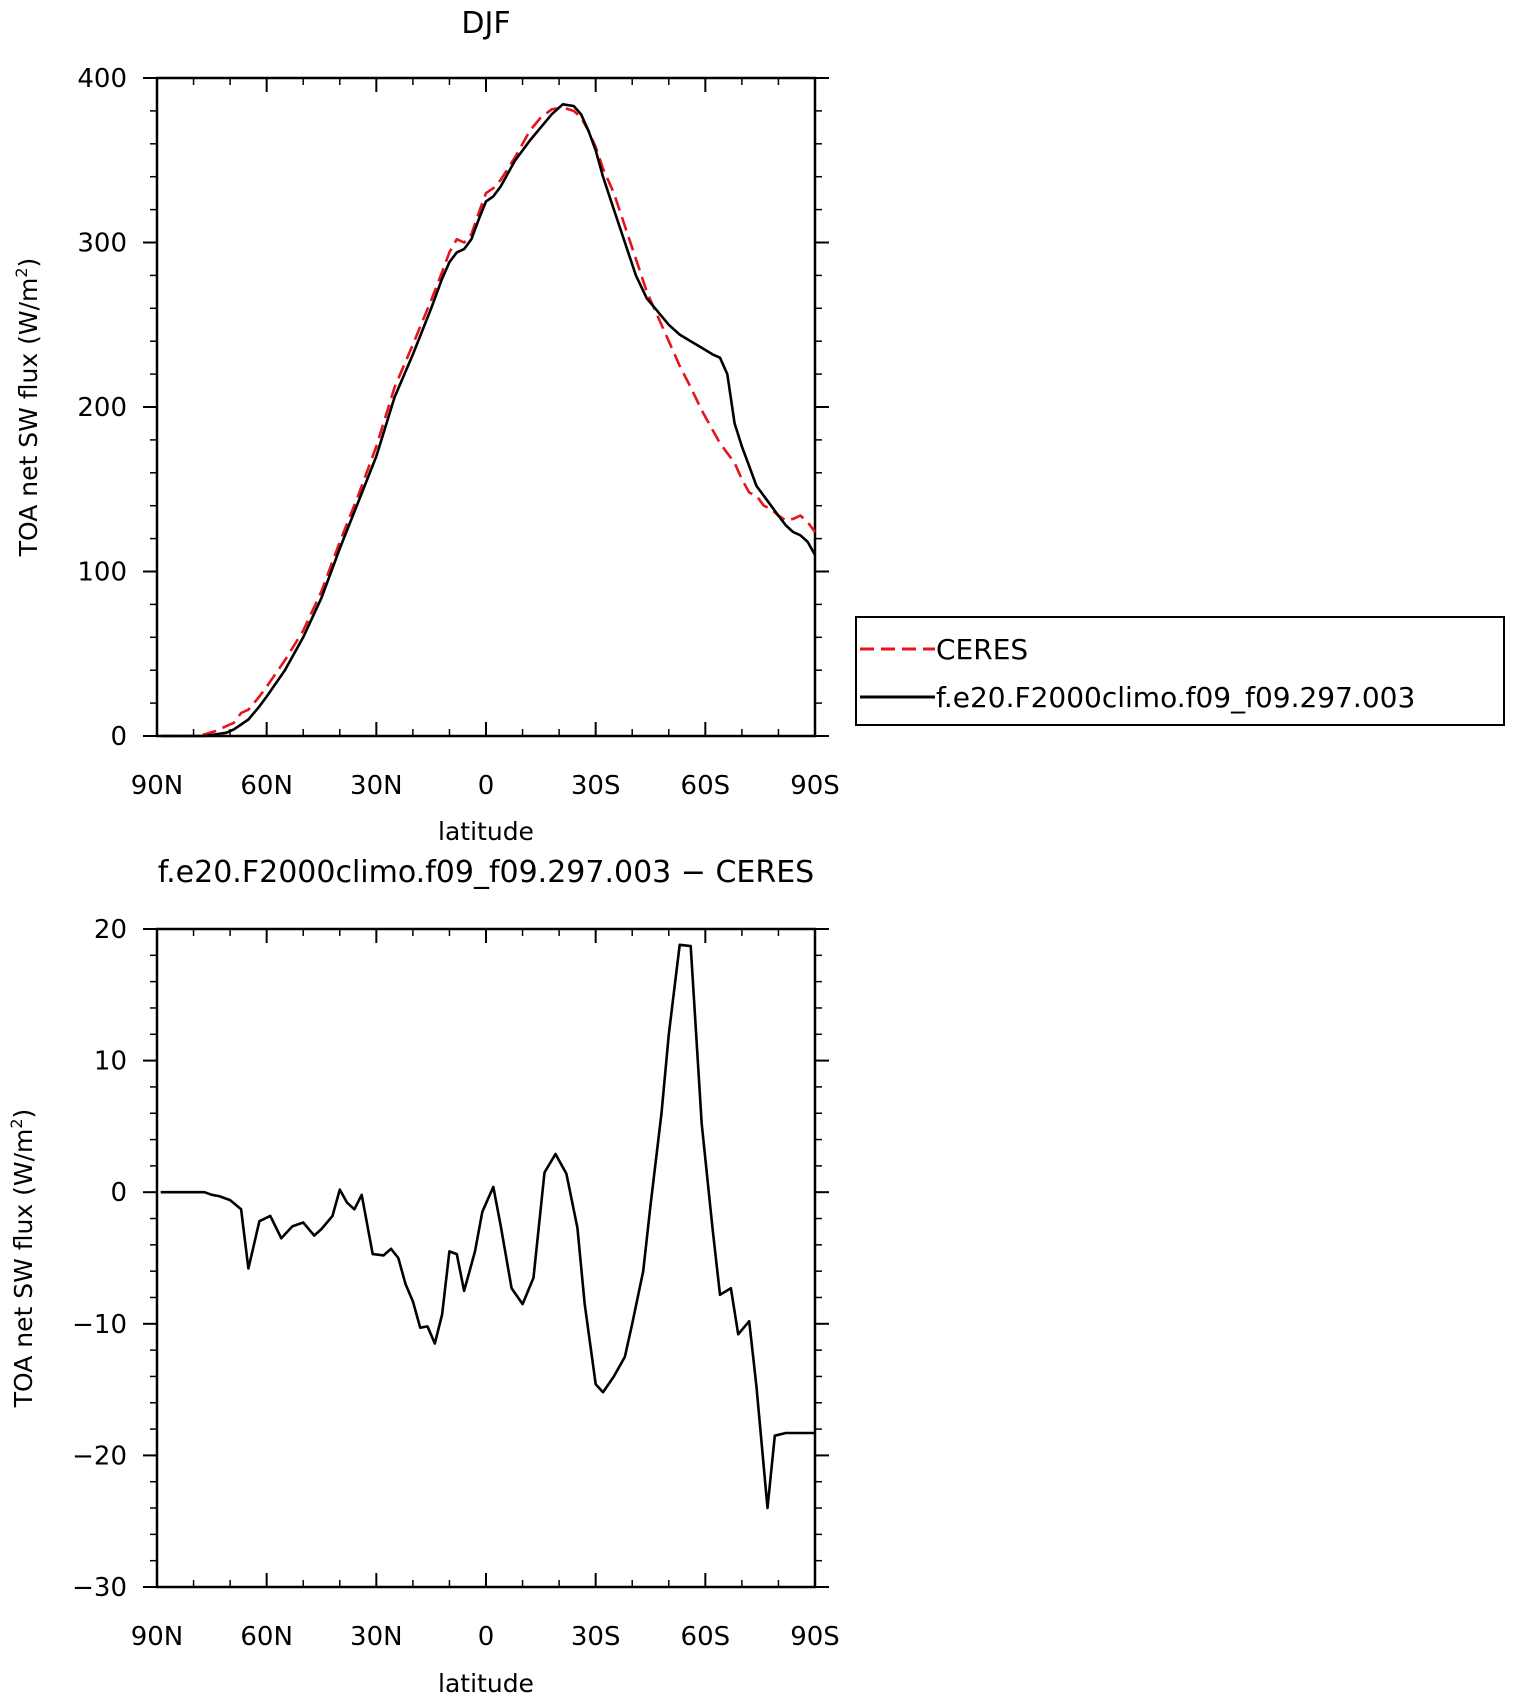  Describe the element at coordinates (28, 418) in the screenshot. I see `top-chart-y-axis-label-main: TOA net SW flux (W/m` at that location.